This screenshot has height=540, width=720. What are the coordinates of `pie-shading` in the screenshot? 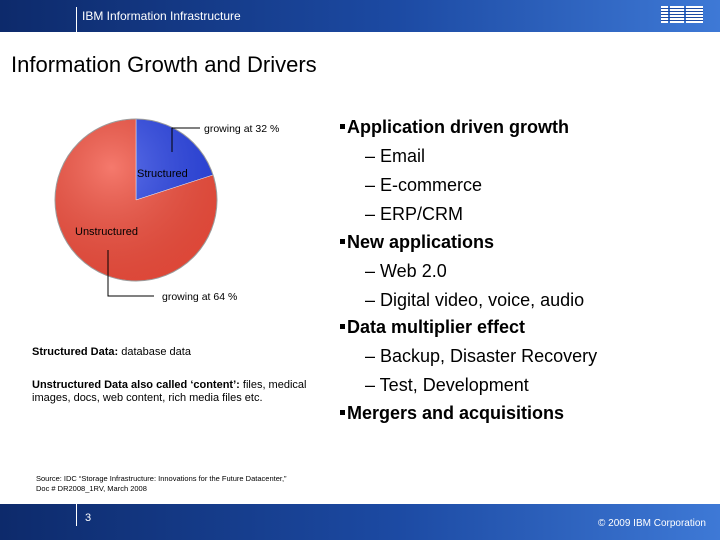 It's located at (136, 200).